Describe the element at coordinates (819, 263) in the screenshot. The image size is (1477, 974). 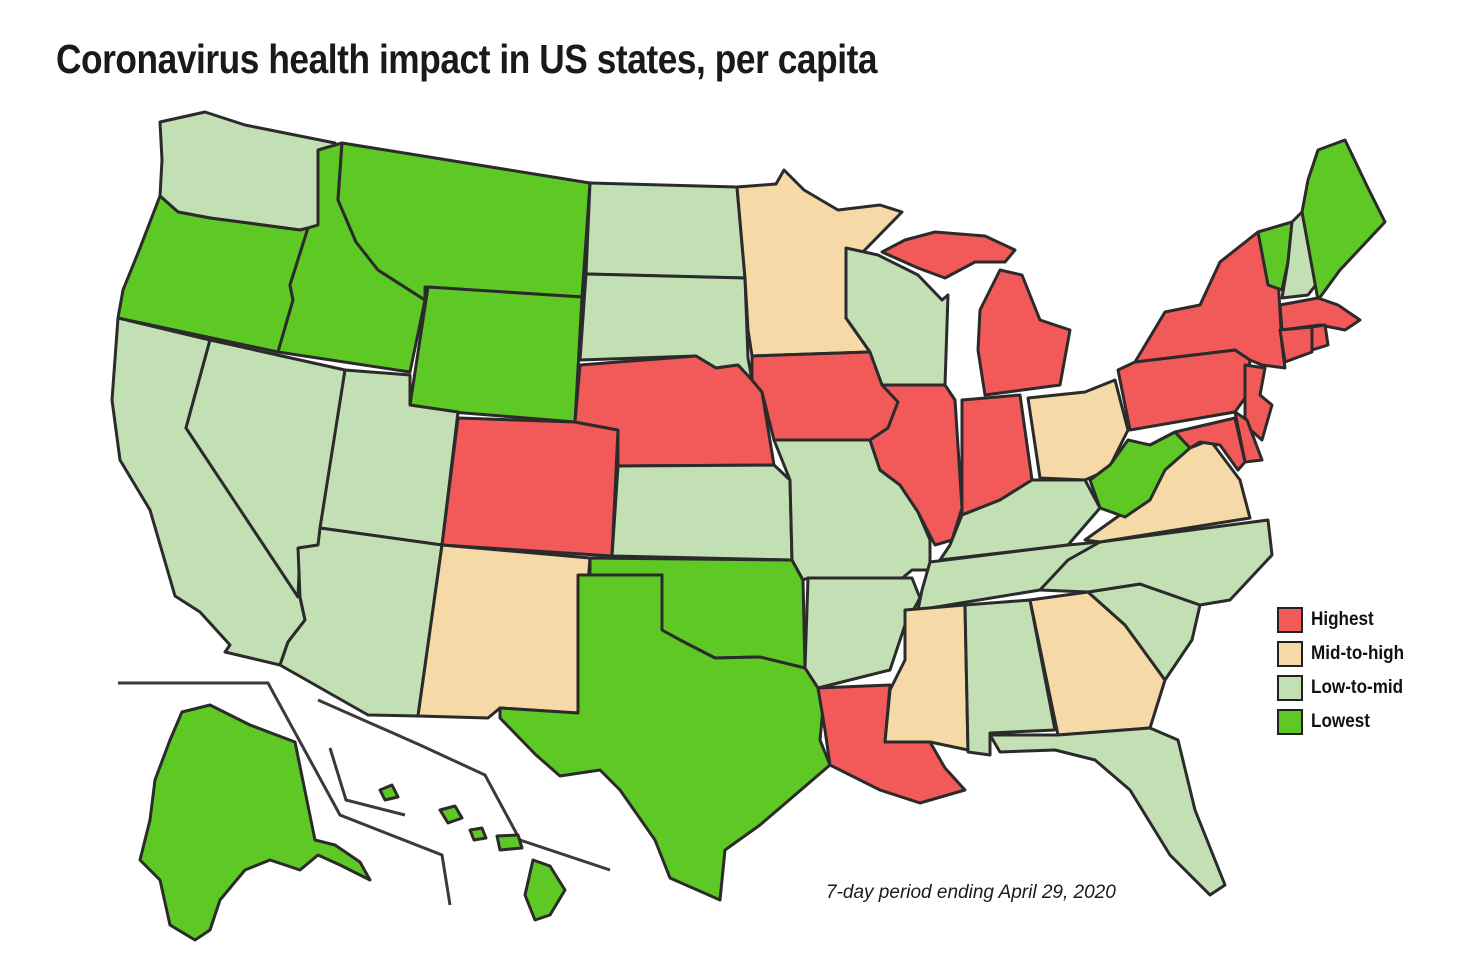
I see `state-MN` at that location.